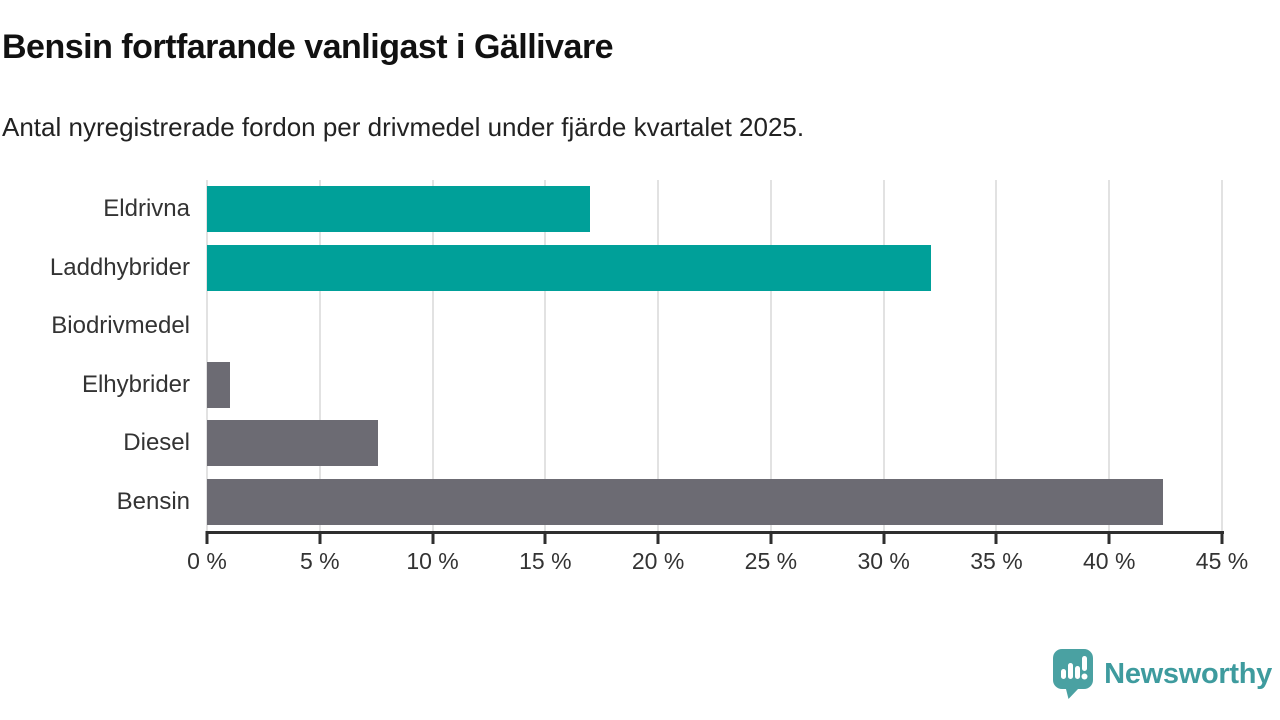 Image resolution: width=1280 pixels, height=720 pixels. What do you see at coordinates (1188, 673) in the screenshot?
I see `newsworthy-logo-text: Newsworthy` at bounding box center [1188, 673].